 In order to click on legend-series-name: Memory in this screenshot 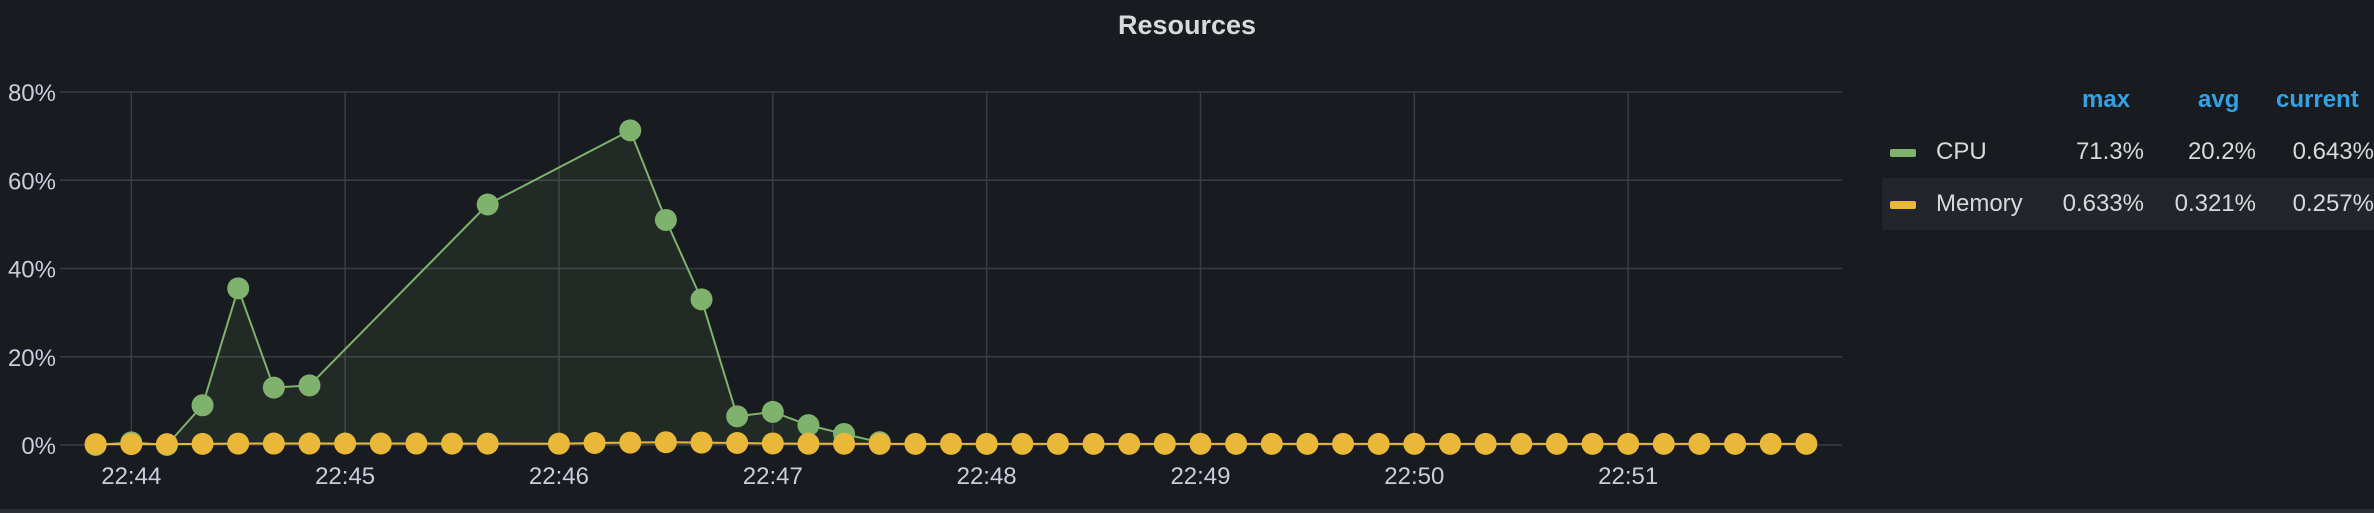, I will do `click(1979, 203)`.